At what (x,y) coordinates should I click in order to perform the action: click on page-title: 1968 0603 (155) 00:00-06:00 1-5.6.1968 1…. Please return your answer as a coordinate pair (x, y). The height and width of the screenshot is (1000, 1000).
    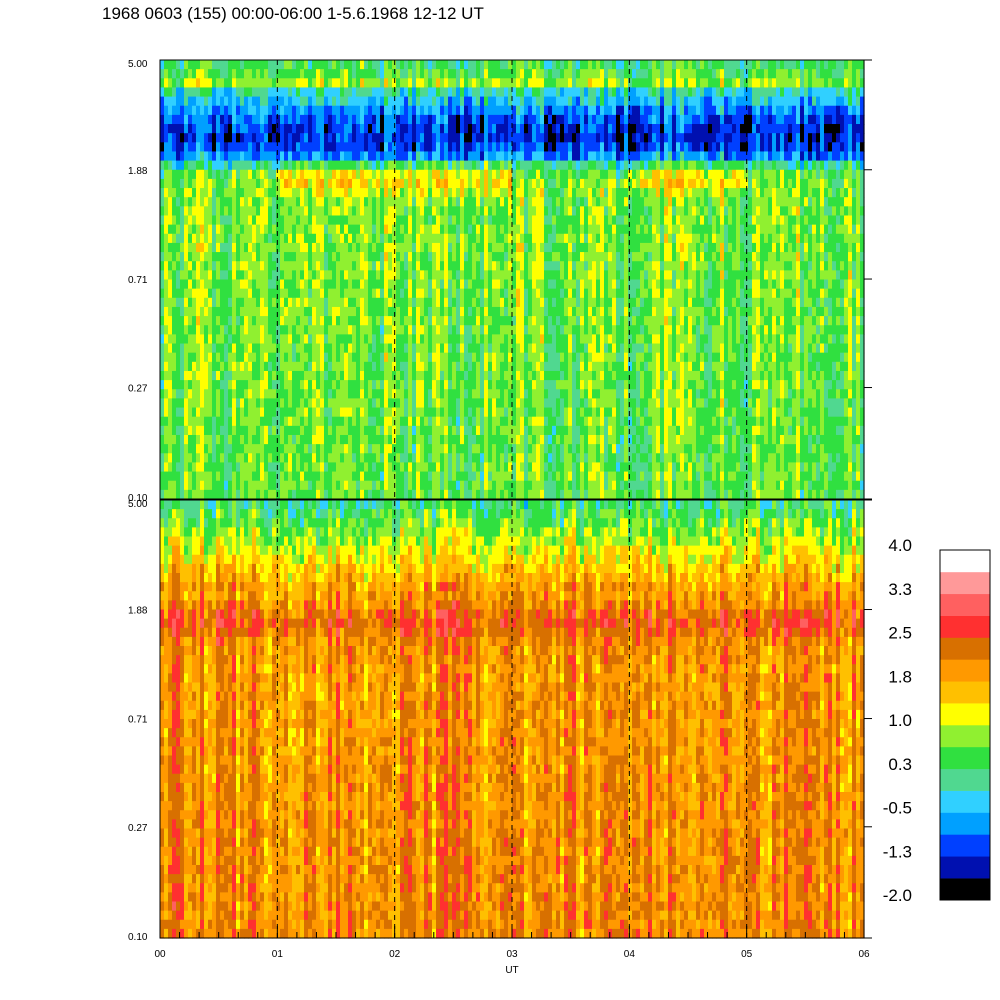
    Looking at the image, I should click on (293, 13).